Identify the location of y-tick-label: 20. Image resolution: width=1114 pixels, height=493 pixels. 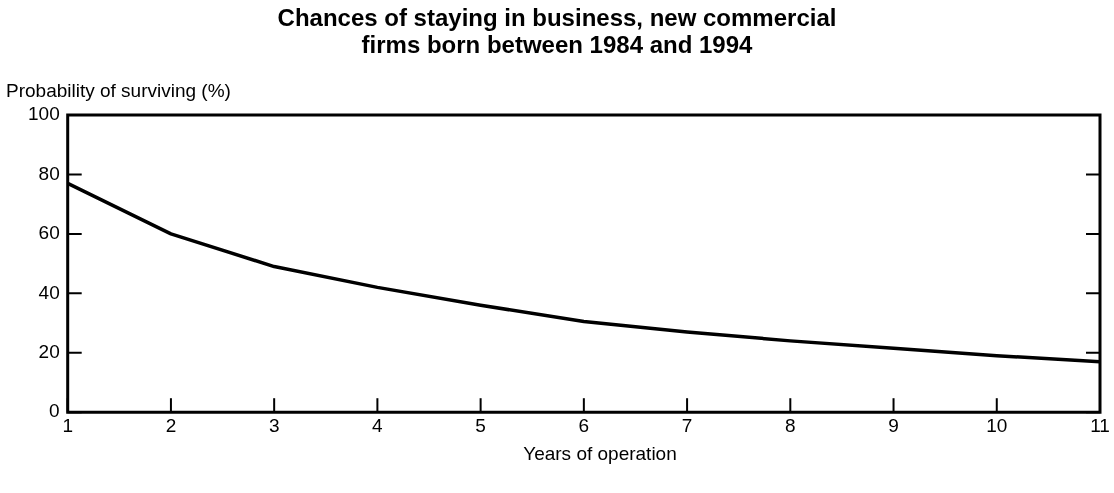
(49, 351).